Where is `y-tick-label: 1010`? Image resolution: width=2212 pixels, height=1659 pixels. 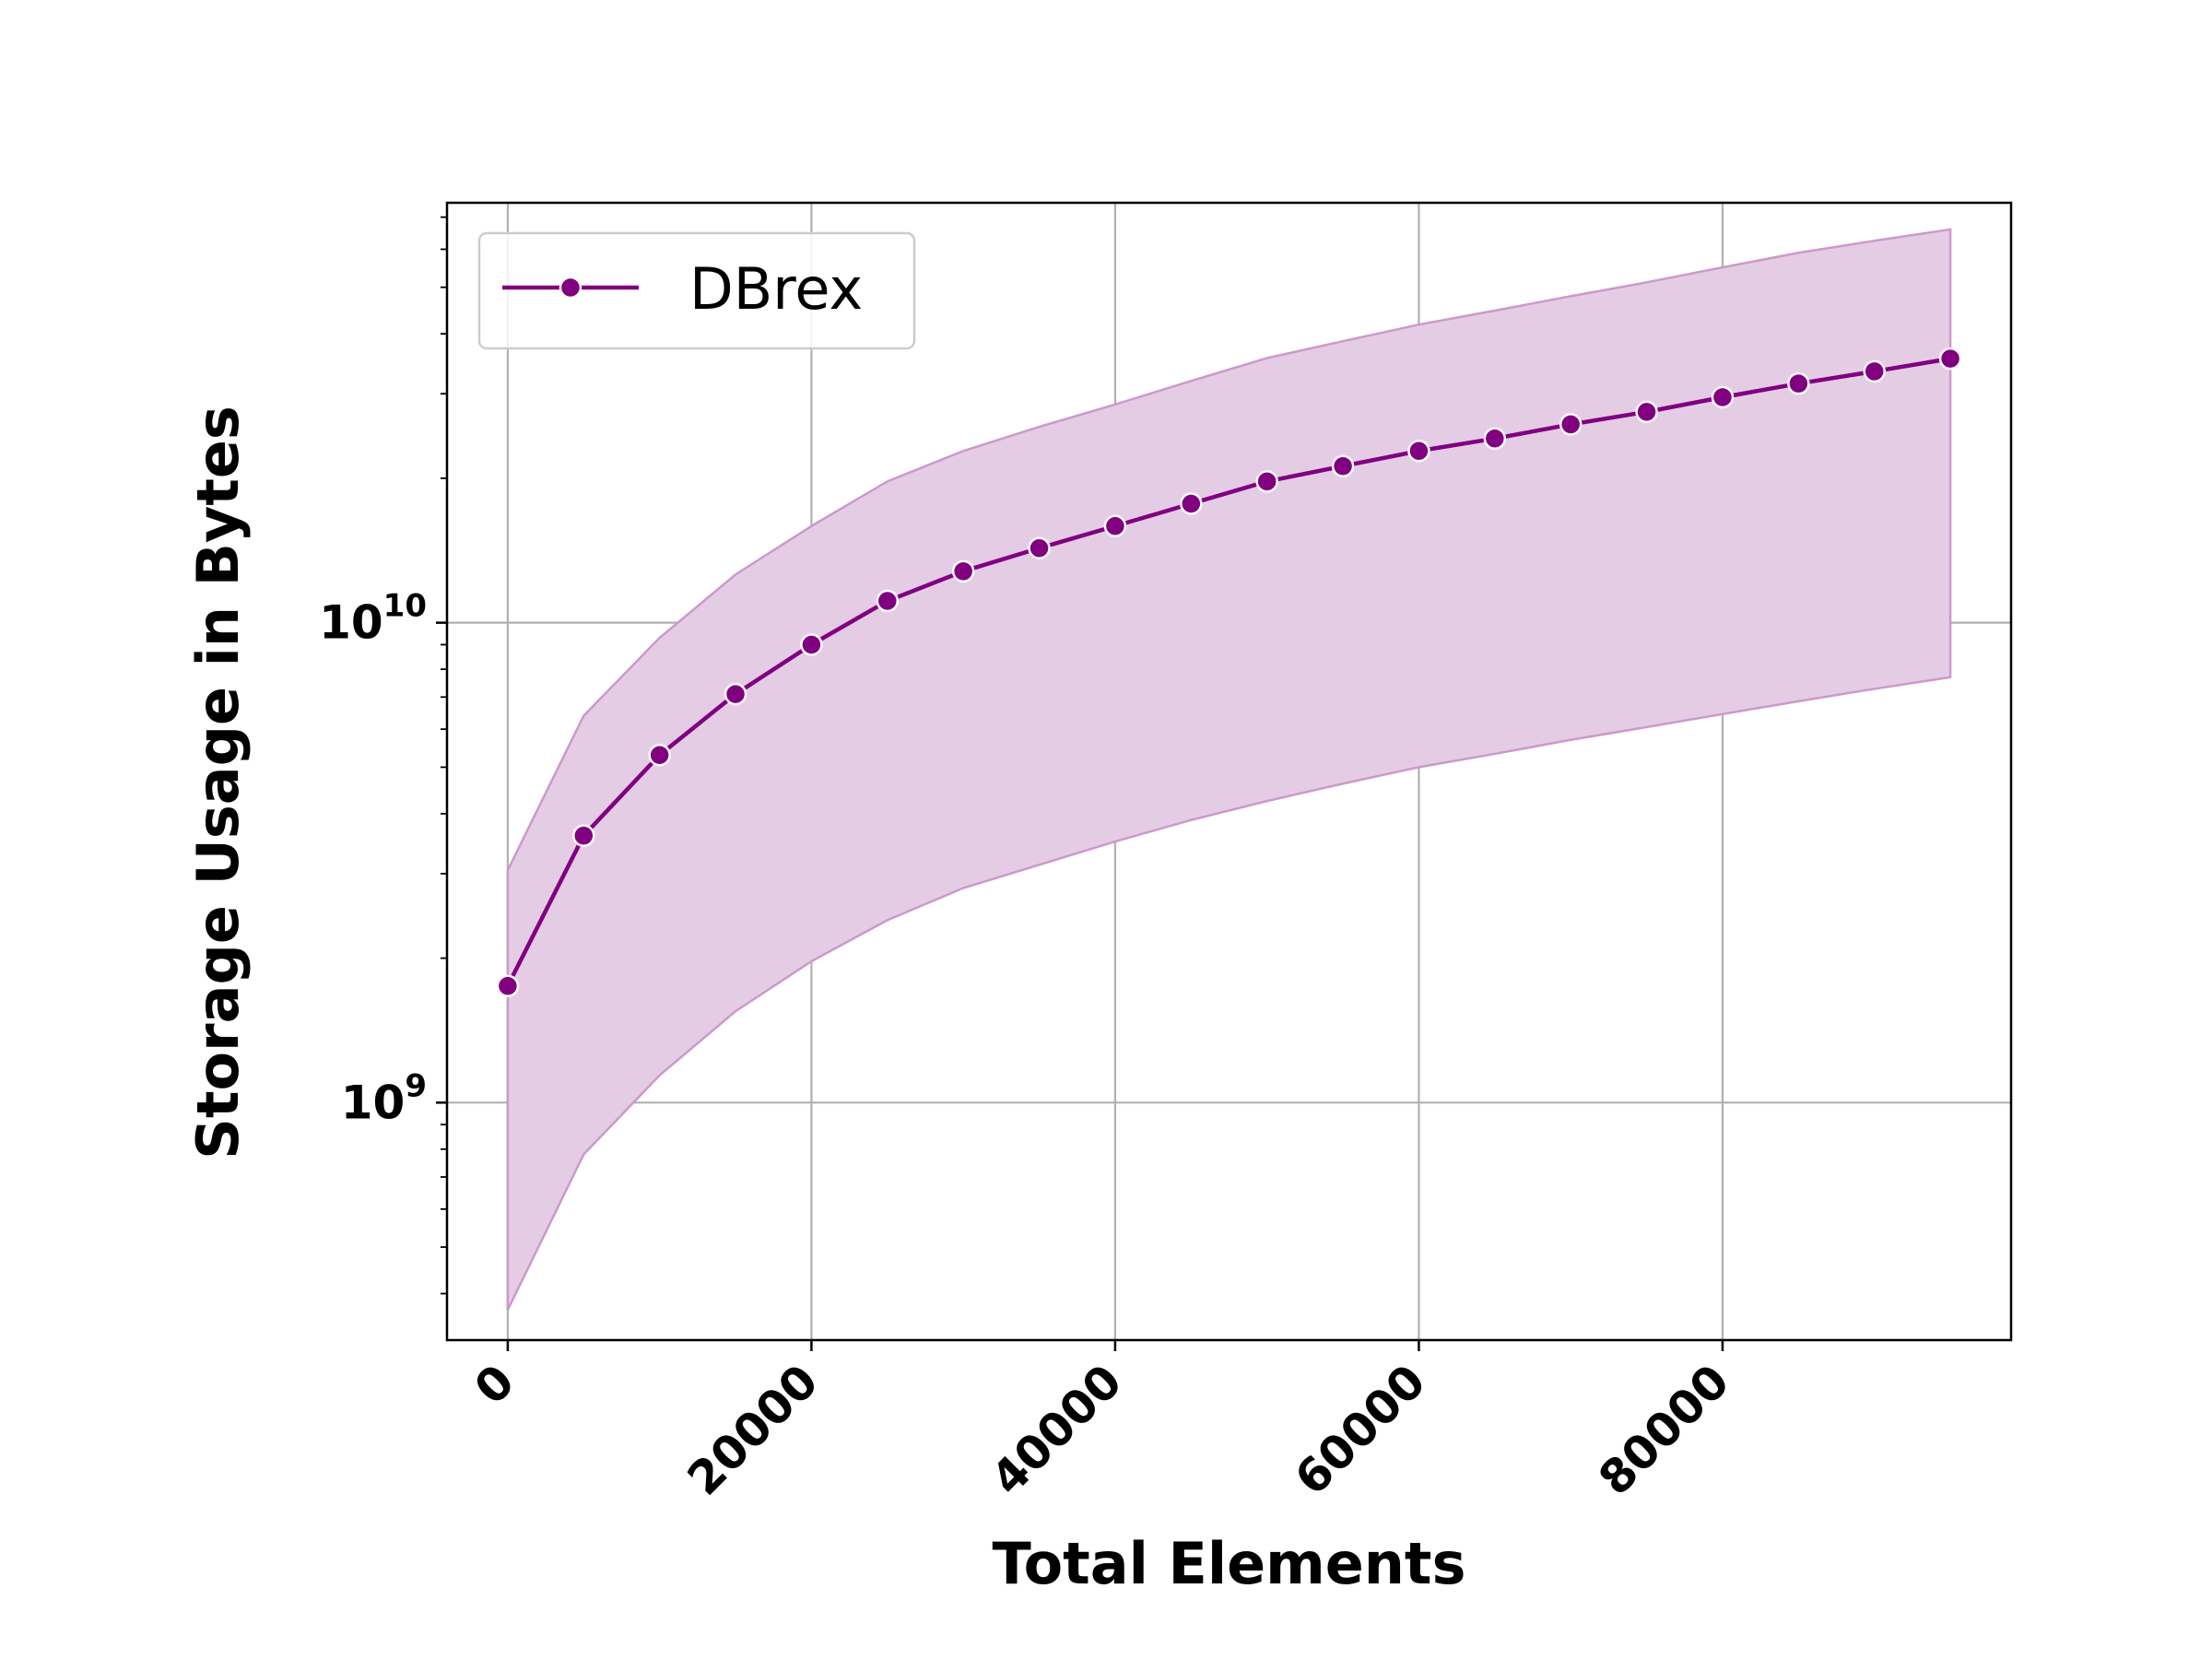
y-tick-label: 1010 is located at coordinates (373, 619).